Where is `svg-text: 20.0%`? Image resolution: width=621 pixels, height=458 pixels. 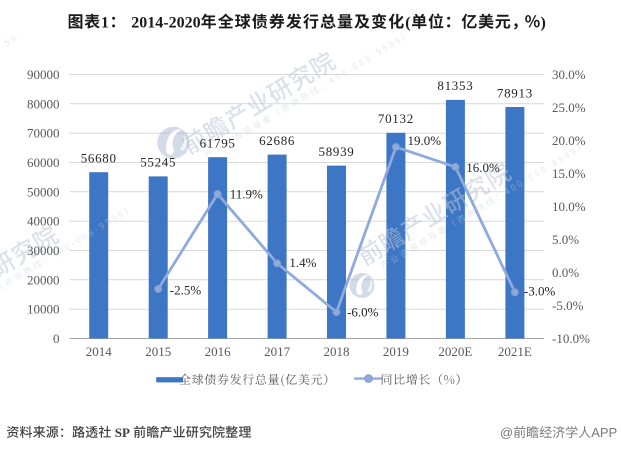
svg-text: 20.0% is located at coordinates (569, 140).